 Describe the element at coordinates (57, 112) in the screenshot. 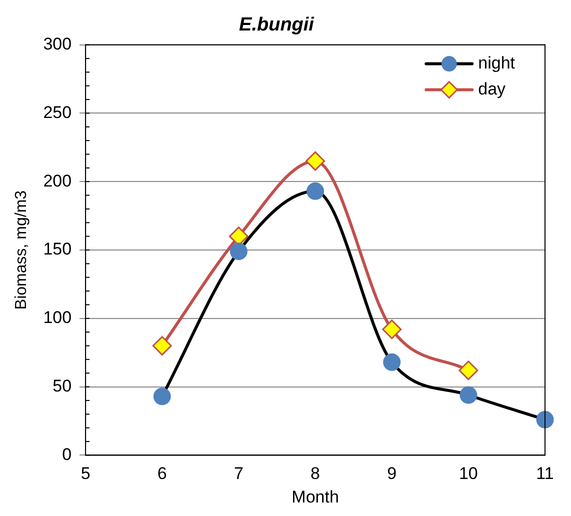

I see `y-tick-label: 250` at that location.